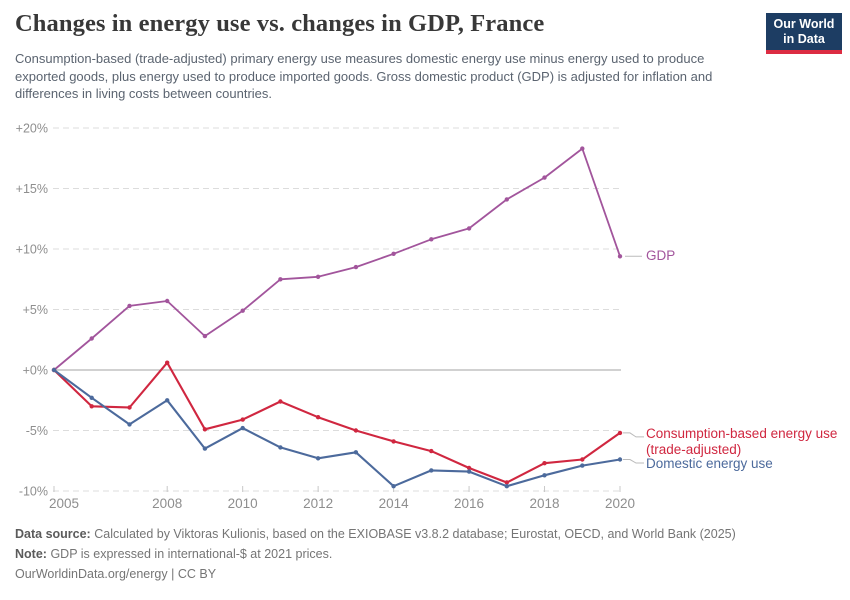 The height and width of the screenshot is (600, 850). I want to click on y-tick-label: +10%, so click(32, 250).